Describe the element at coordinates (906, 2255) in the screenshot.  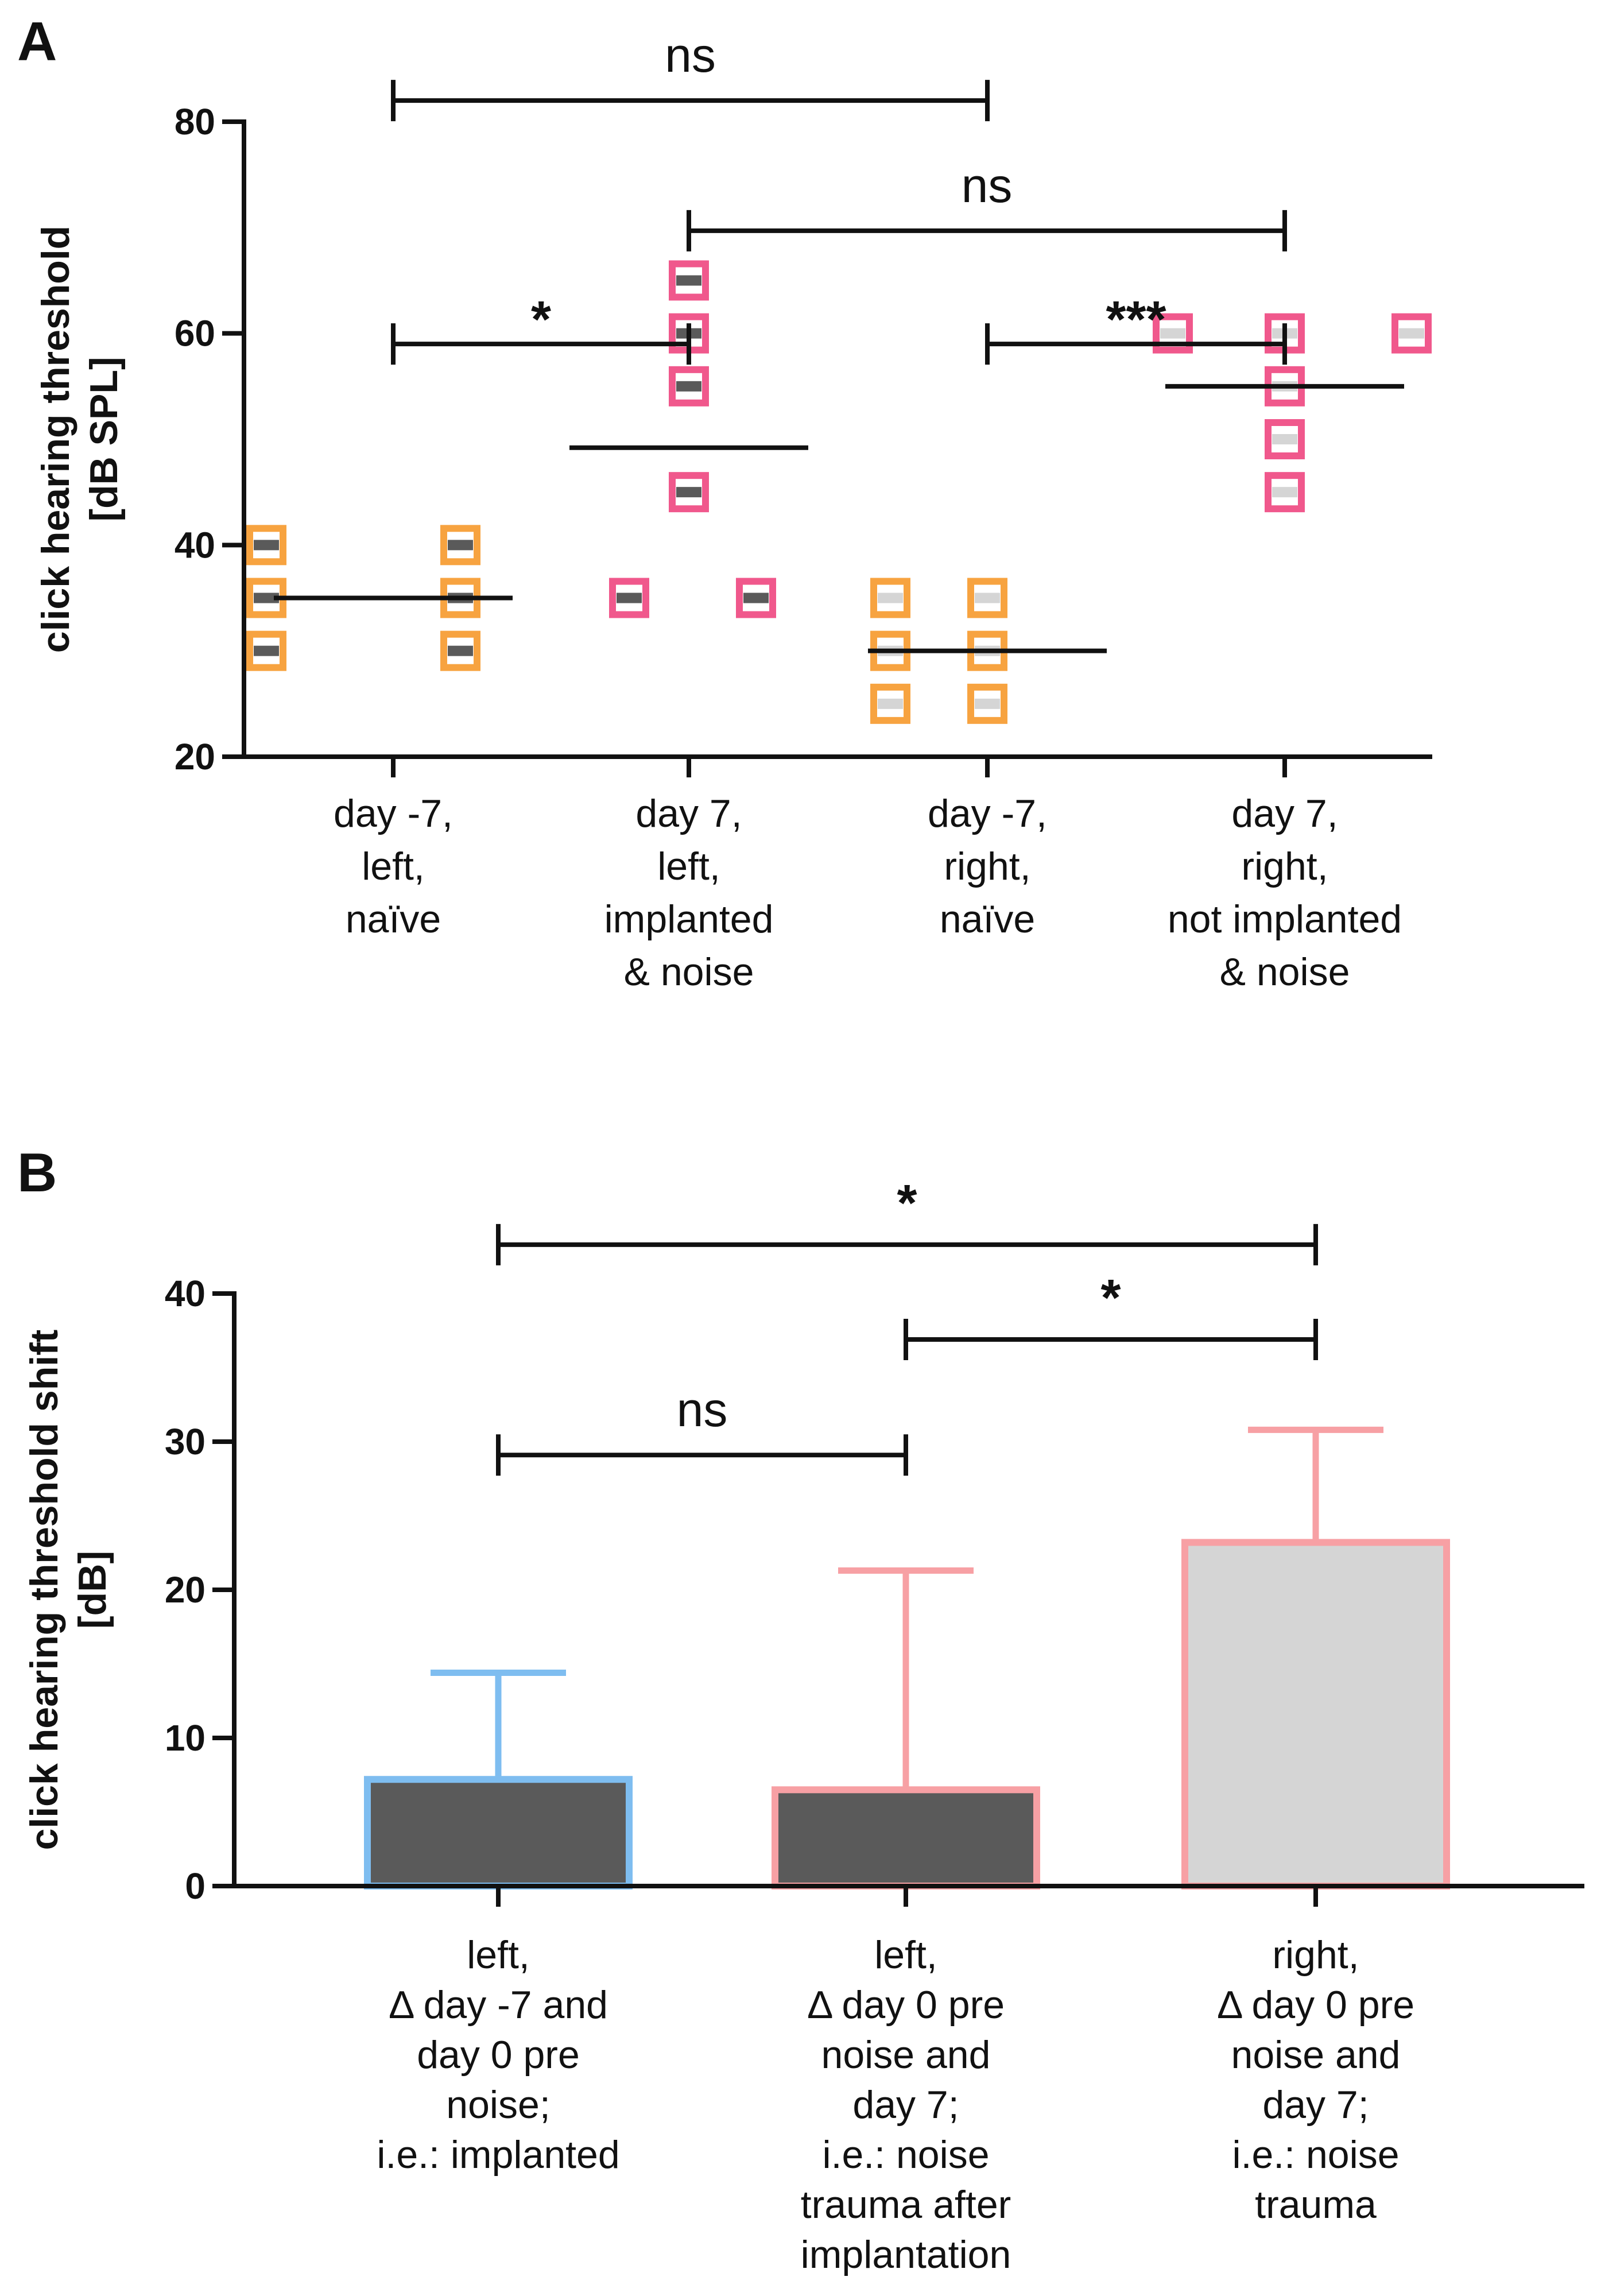
I see `category-label-line: implantation` at that location.